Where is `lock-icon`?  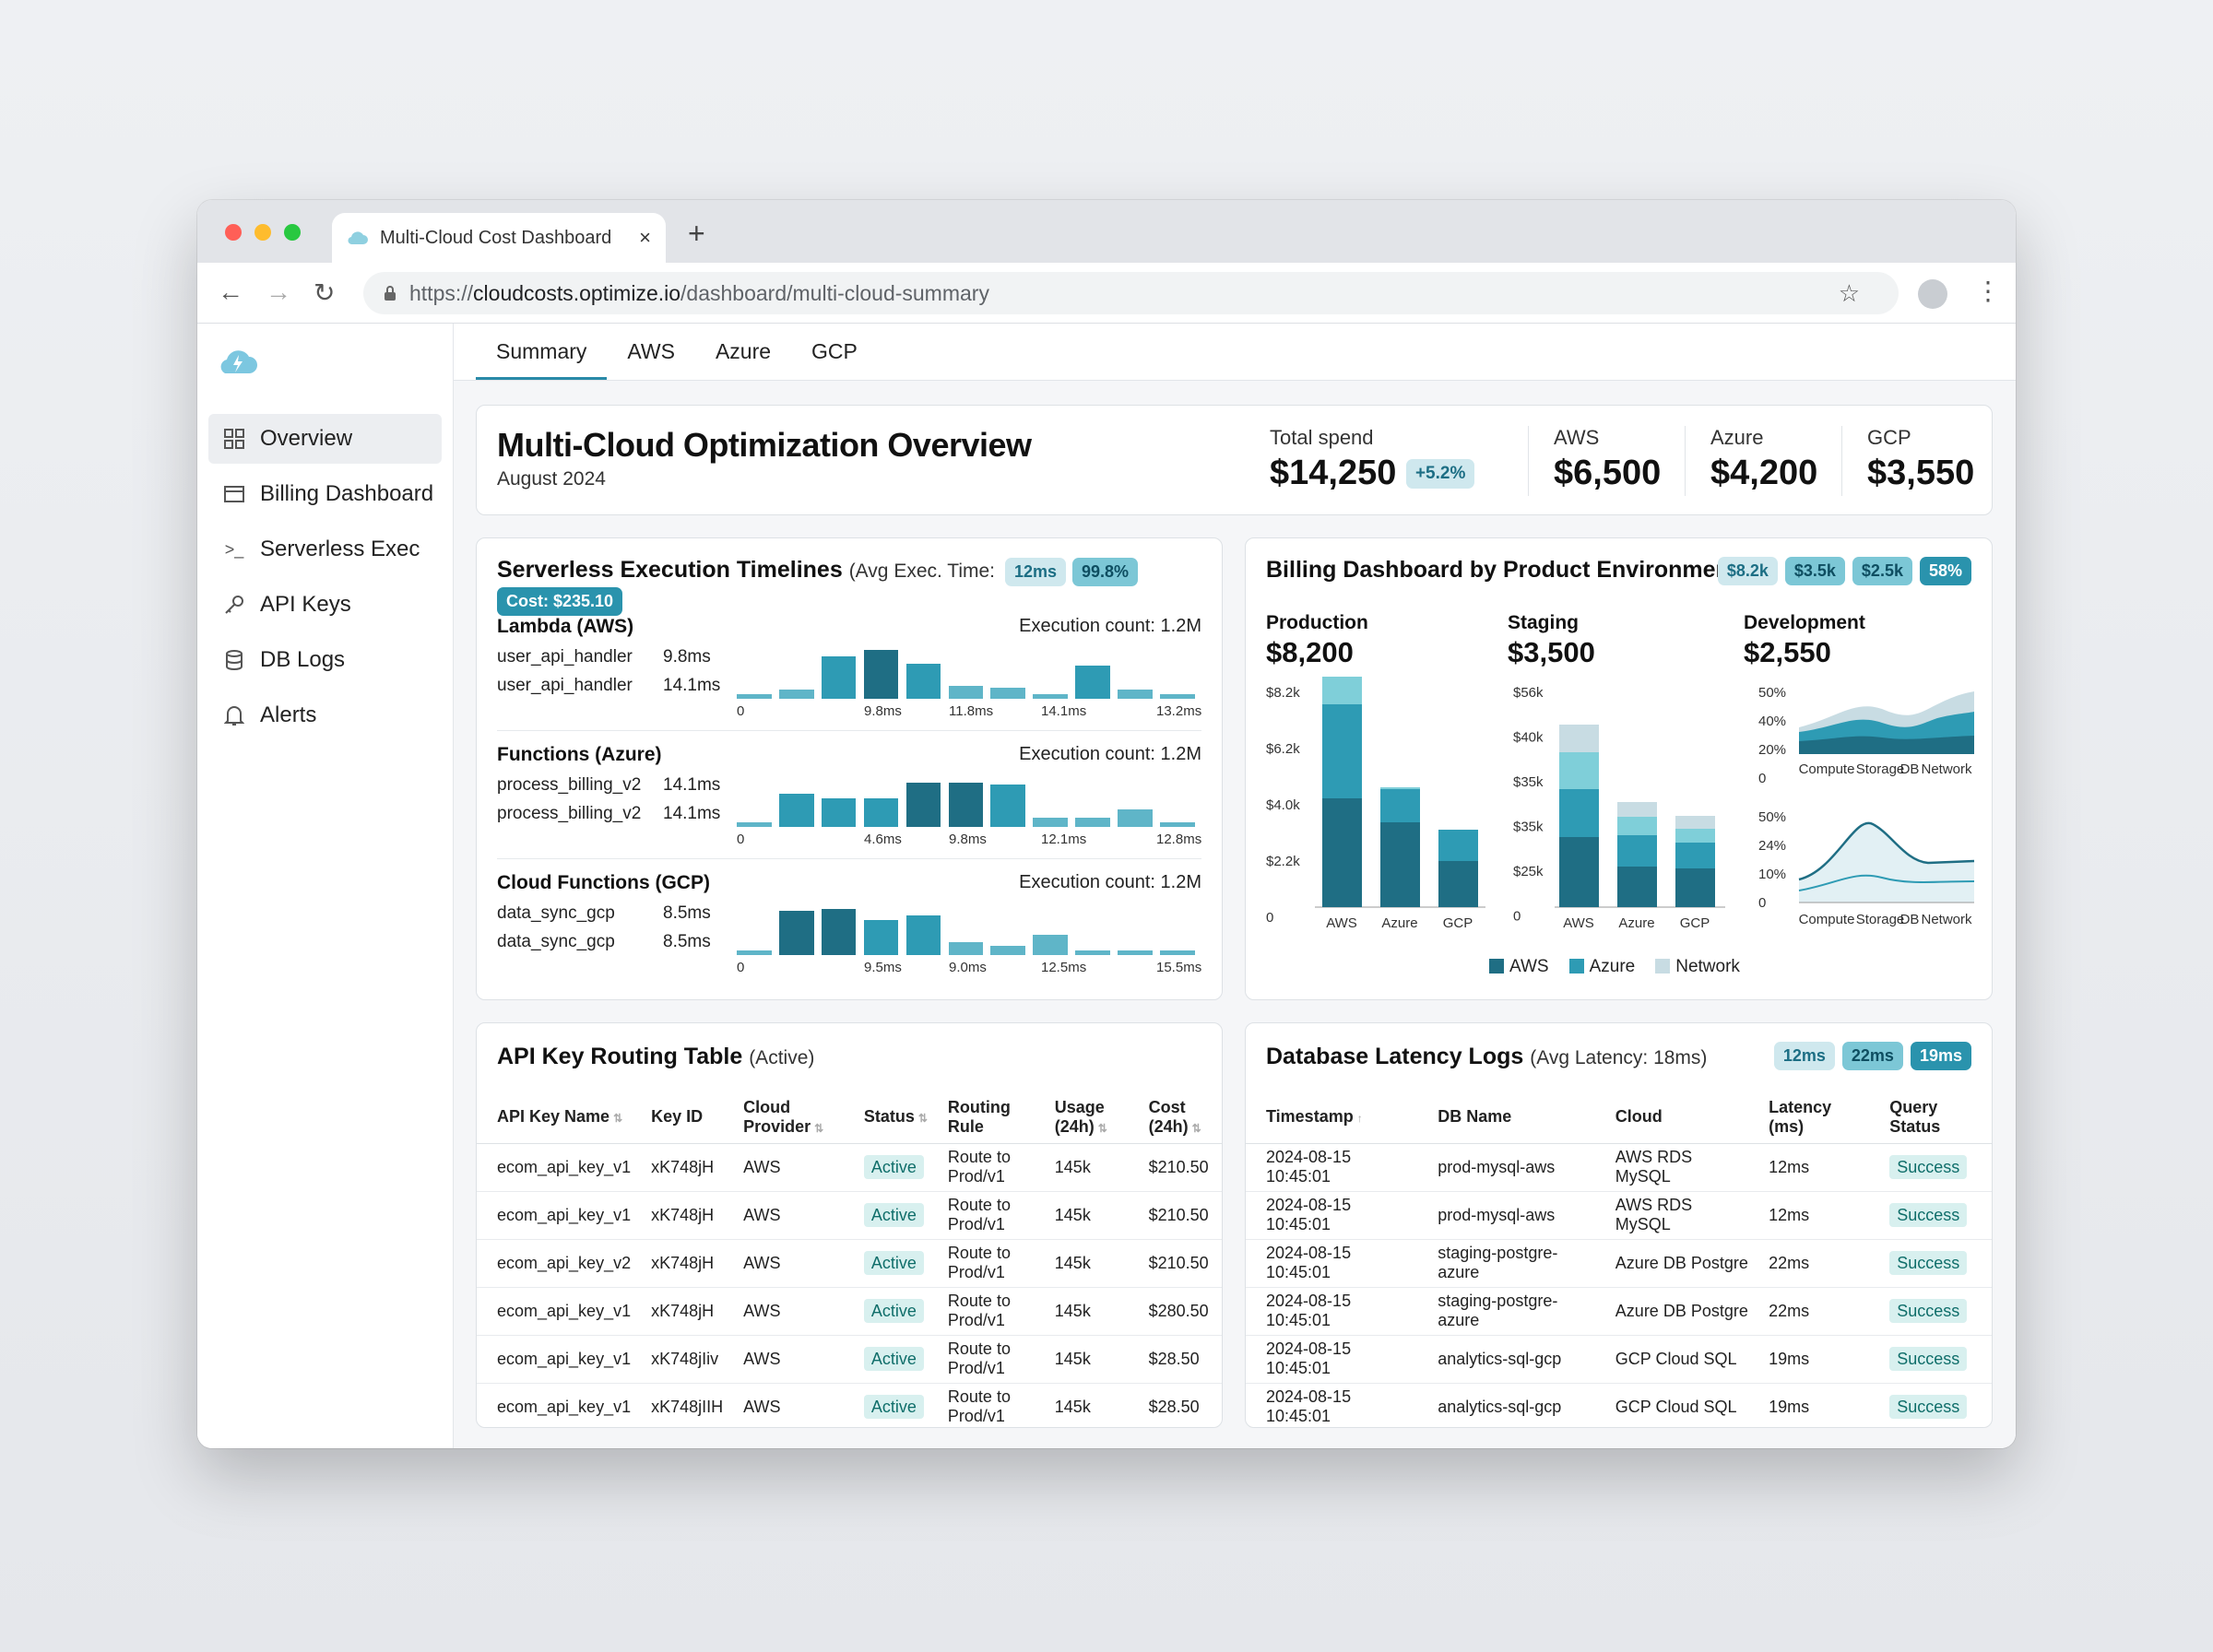 lock-icon is located at coordinates (390, 293).